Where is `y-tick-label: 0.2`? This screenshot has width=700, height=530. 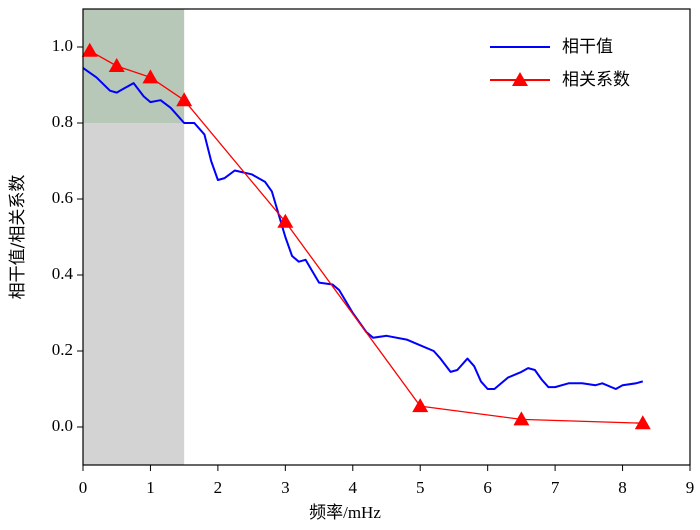 y-tick-label: 0.2 is located at coordinates (62, 349).